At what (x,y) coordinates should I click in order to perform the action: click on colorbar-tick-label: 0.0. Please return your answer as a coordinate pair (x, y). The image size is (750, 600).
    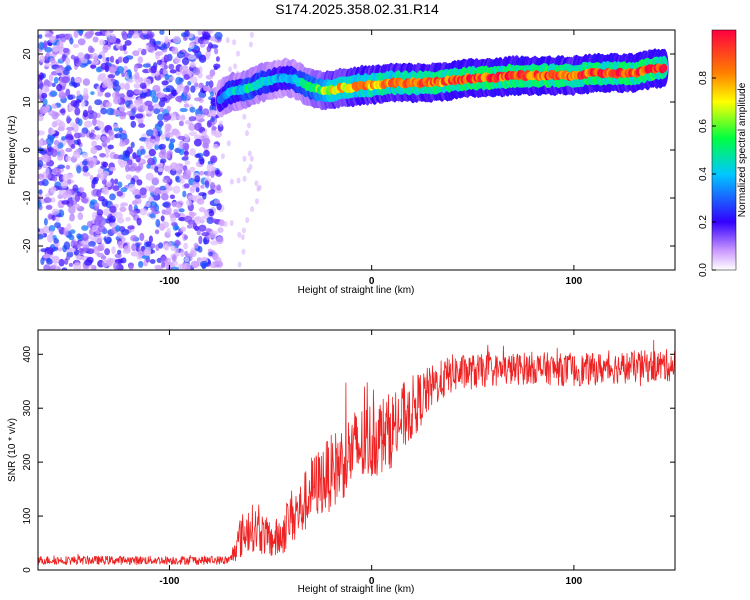
    Looking at the image, I should click on (703, 270).